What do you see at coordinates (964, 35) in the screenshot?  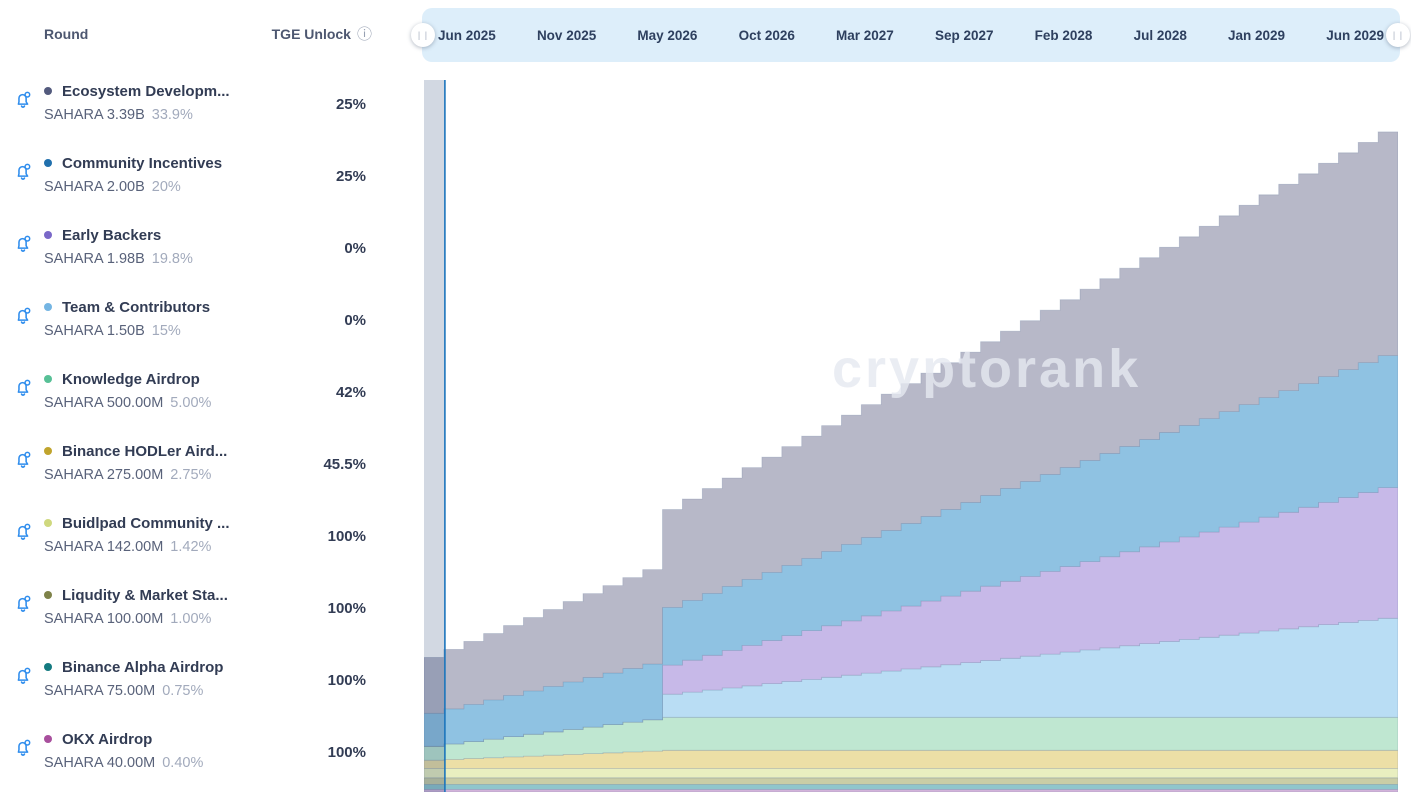 I see `timeline-tick: Sep 2027` at bounding box center [964, 35].